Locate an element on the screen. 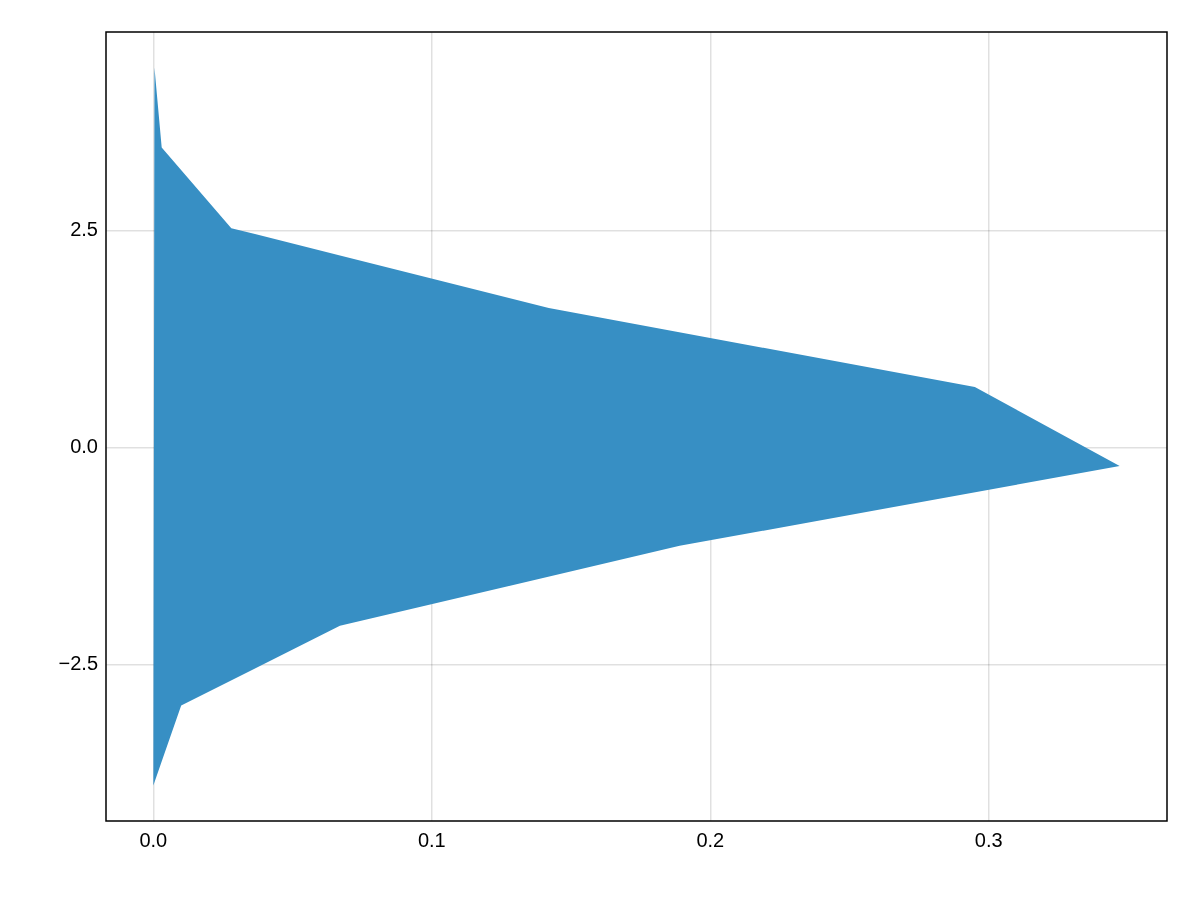 The image size is (1200, 900). y-tick-label: 0.0 is located at coordinates (84, 446).